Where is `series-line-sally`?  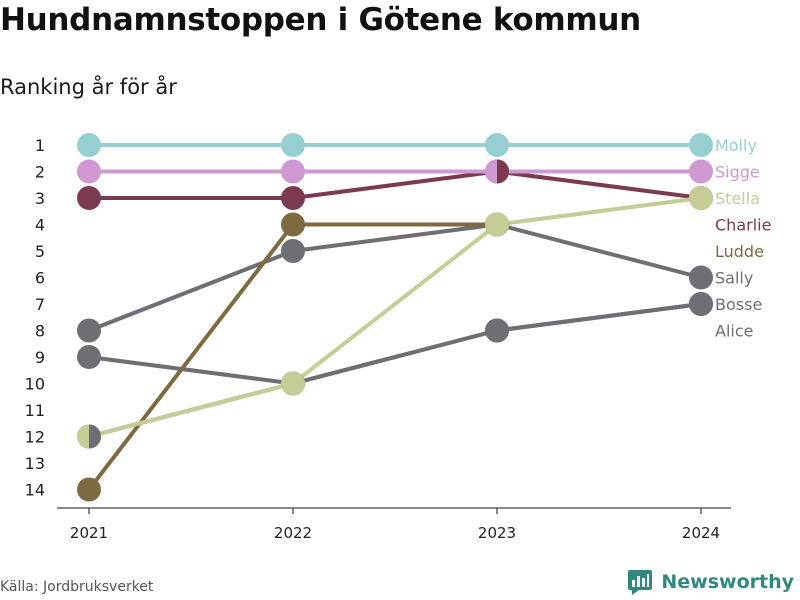 series-line-sally is located at coordinates (395, 277).